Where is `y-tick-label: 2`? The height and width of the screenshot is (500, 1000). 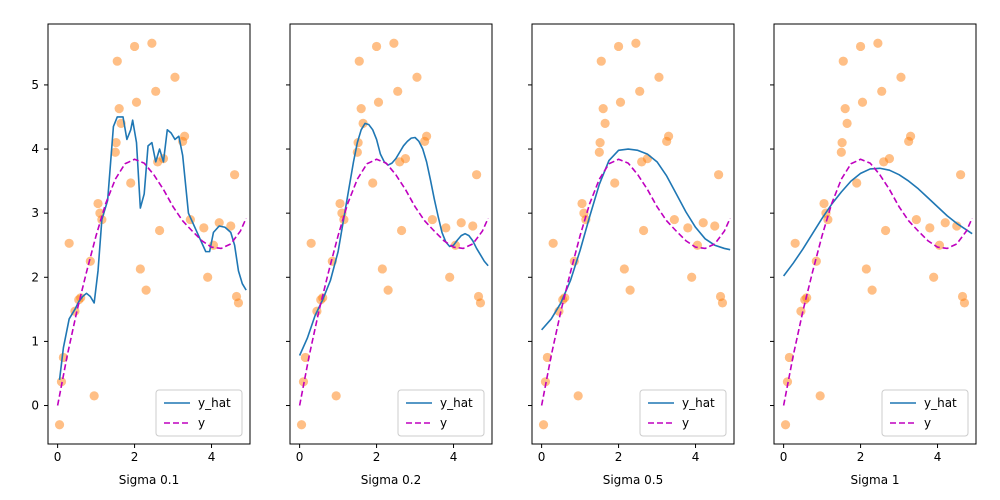
y-tick-label: 2 is located at coordinates (35, 277).